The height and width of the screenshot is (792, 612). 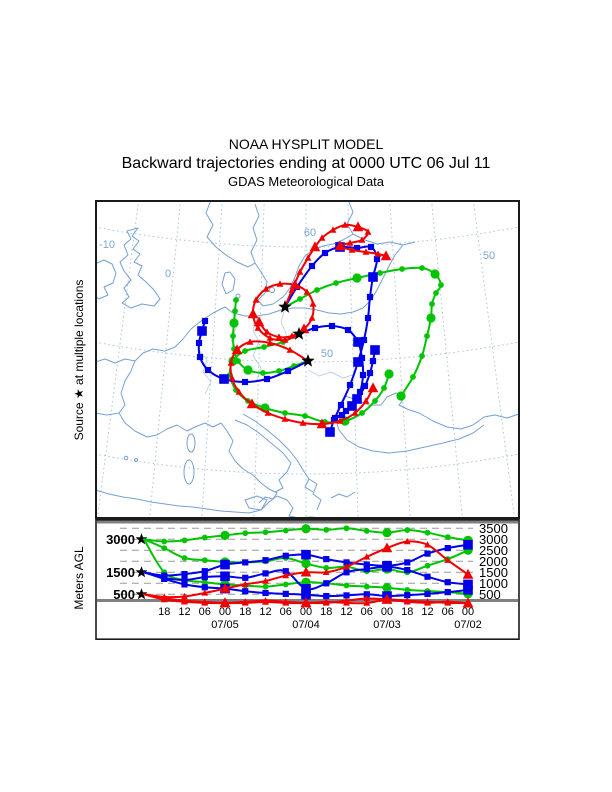 I want to click on coast-greece, so click(x=315, y=494).